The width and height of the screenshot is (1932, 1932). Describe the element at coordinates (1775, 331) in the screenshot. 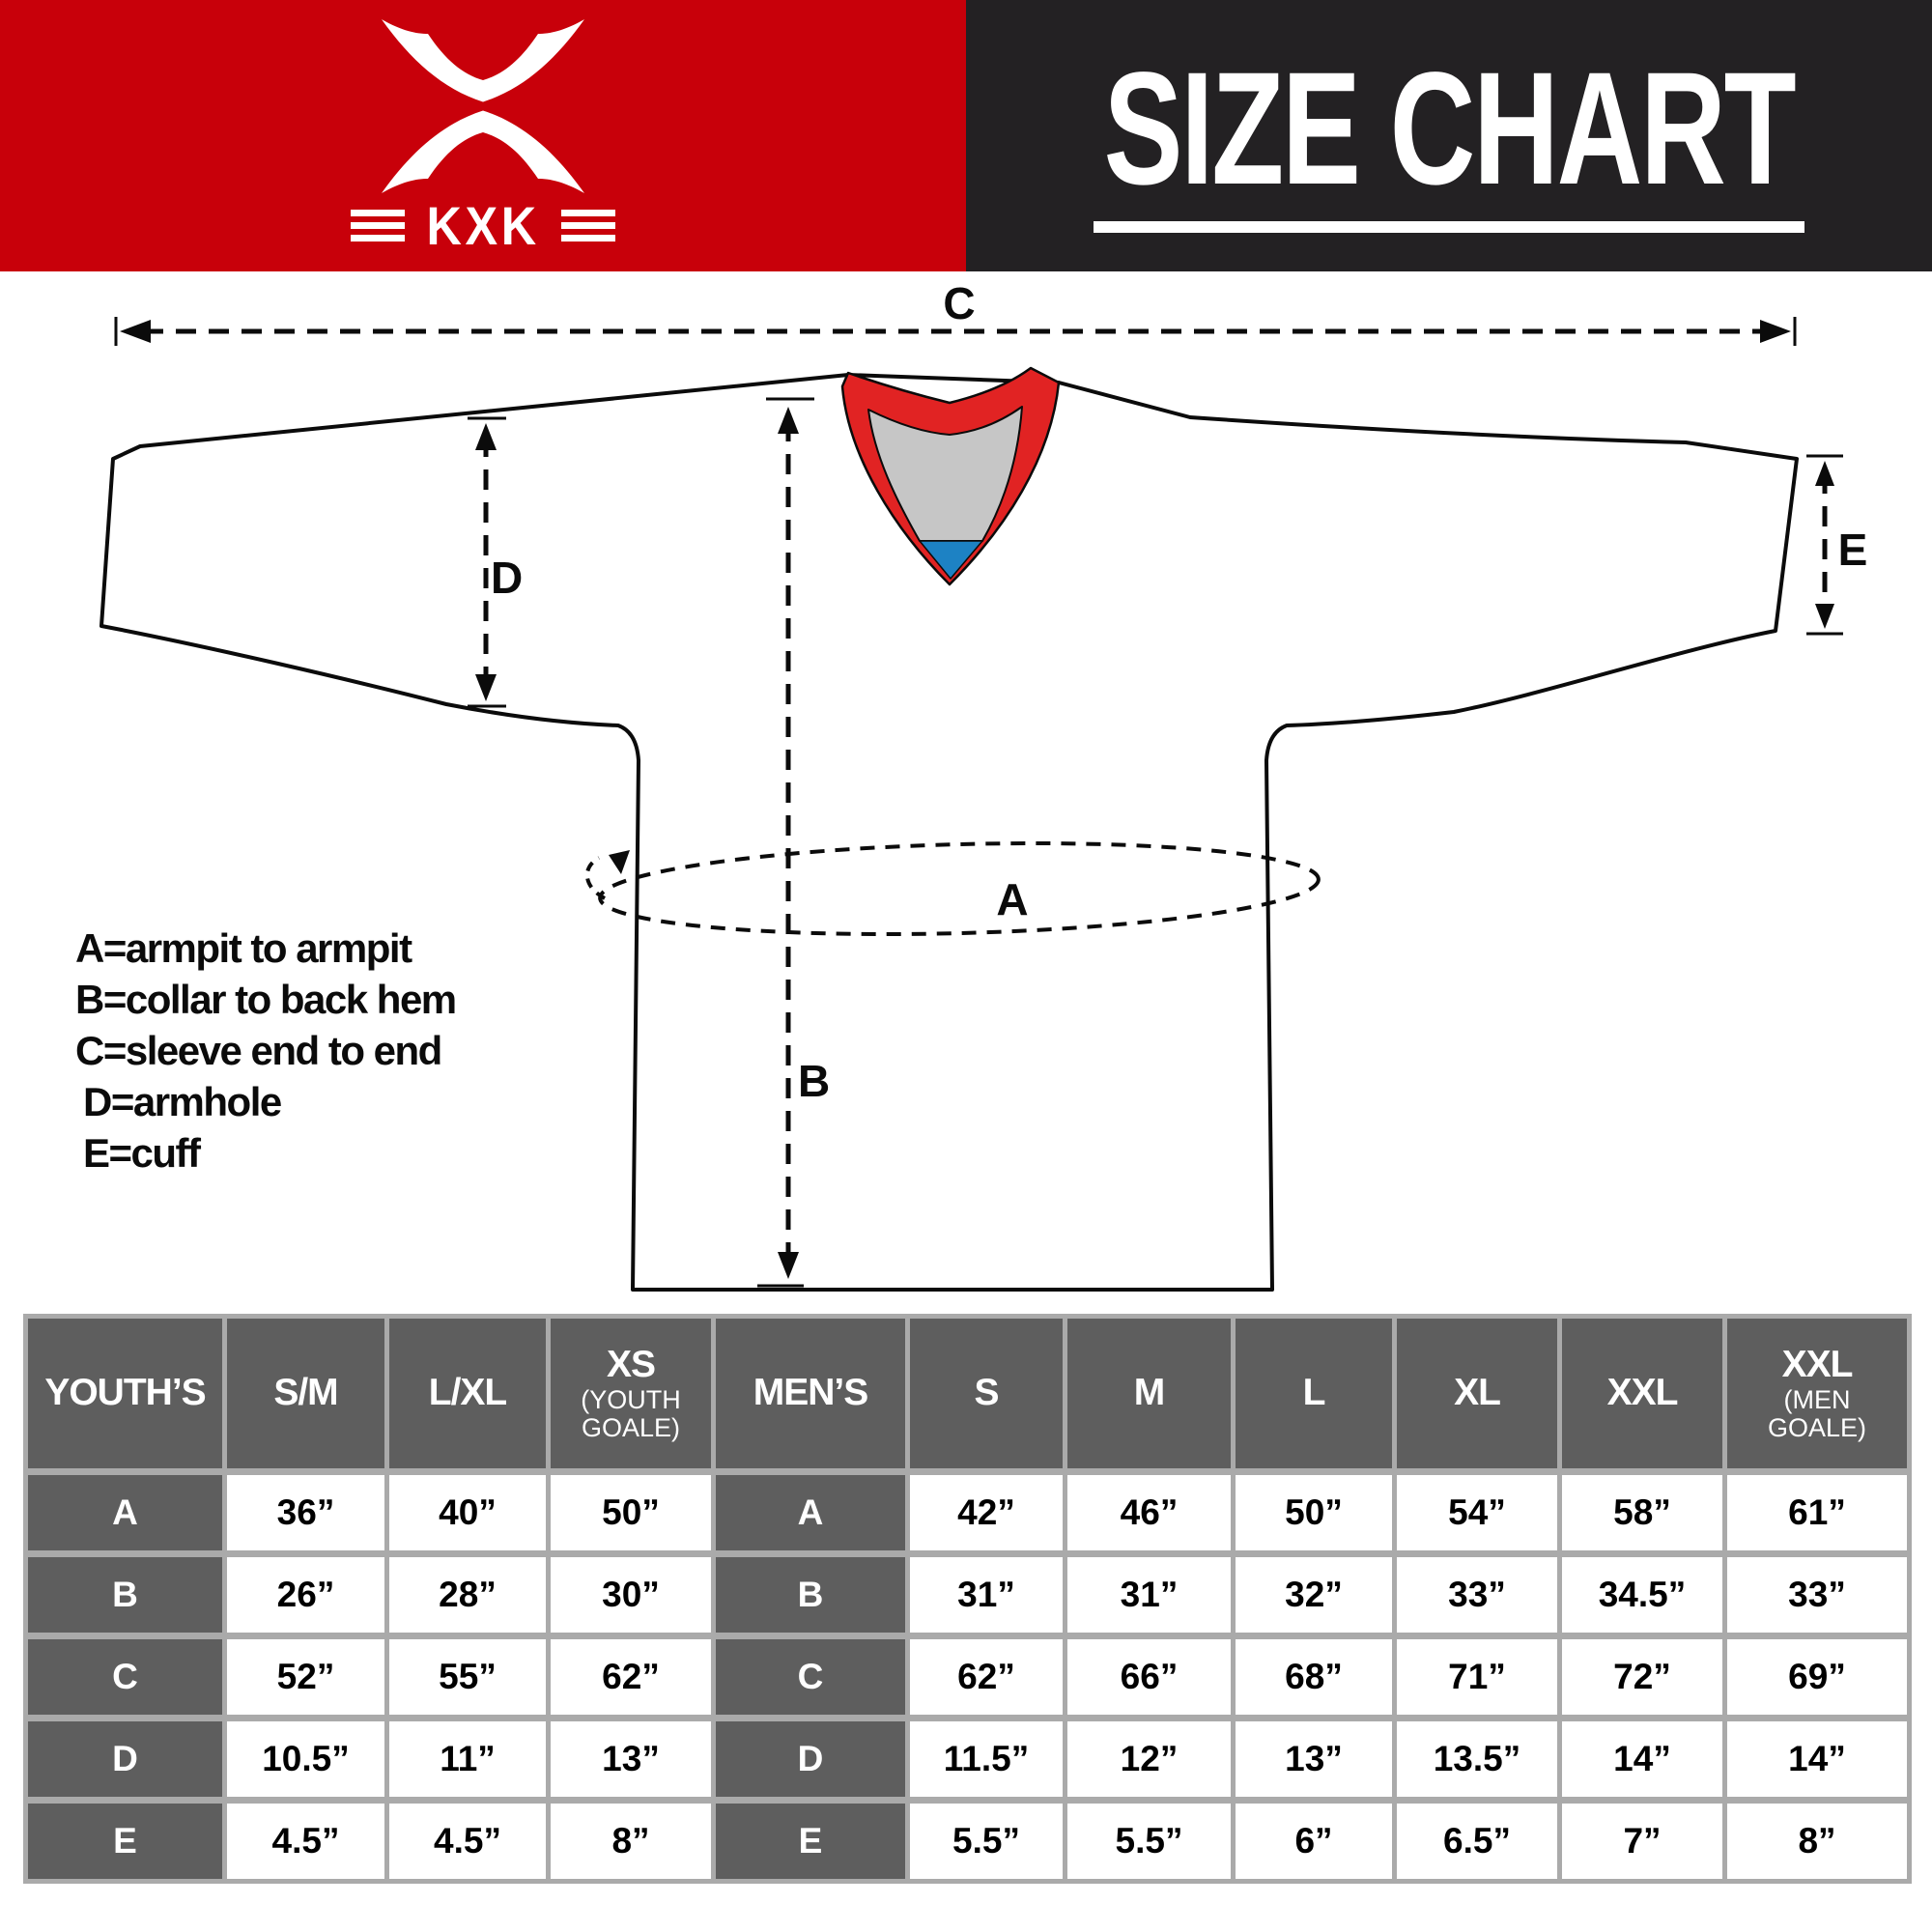

I see `arrow-right-icon` at that location.